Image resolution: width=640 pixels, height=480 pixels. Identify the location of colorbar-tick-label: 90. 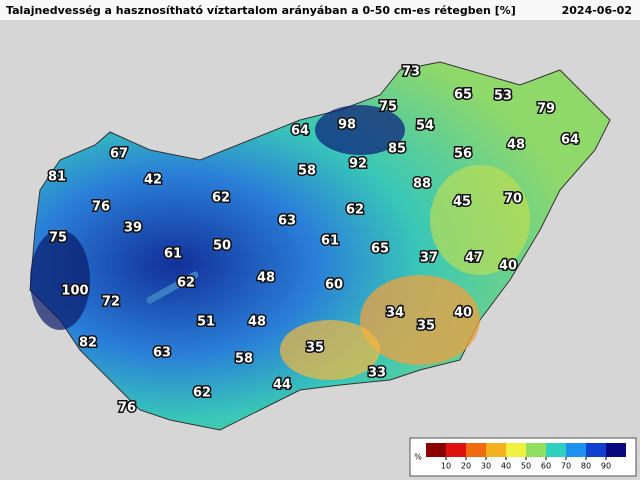
(606, 466).